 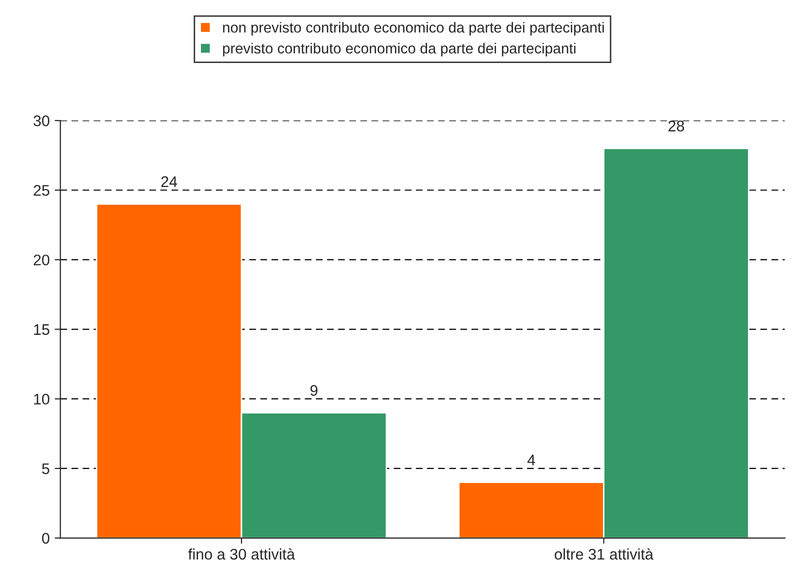 What do you see at coordinates (46, 538) in the screenshot?
I see `y-tick-label: 0` at bounding box center [46, 538].